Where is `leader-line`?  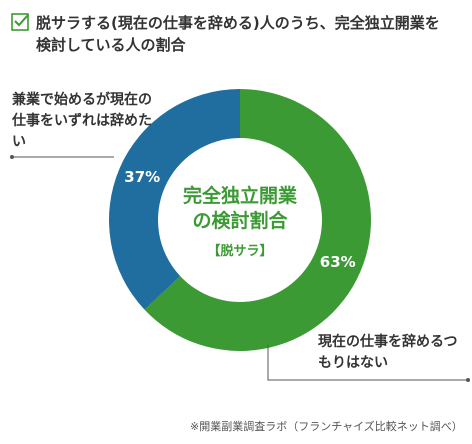 leader-line is located at coordinates (367, 363).